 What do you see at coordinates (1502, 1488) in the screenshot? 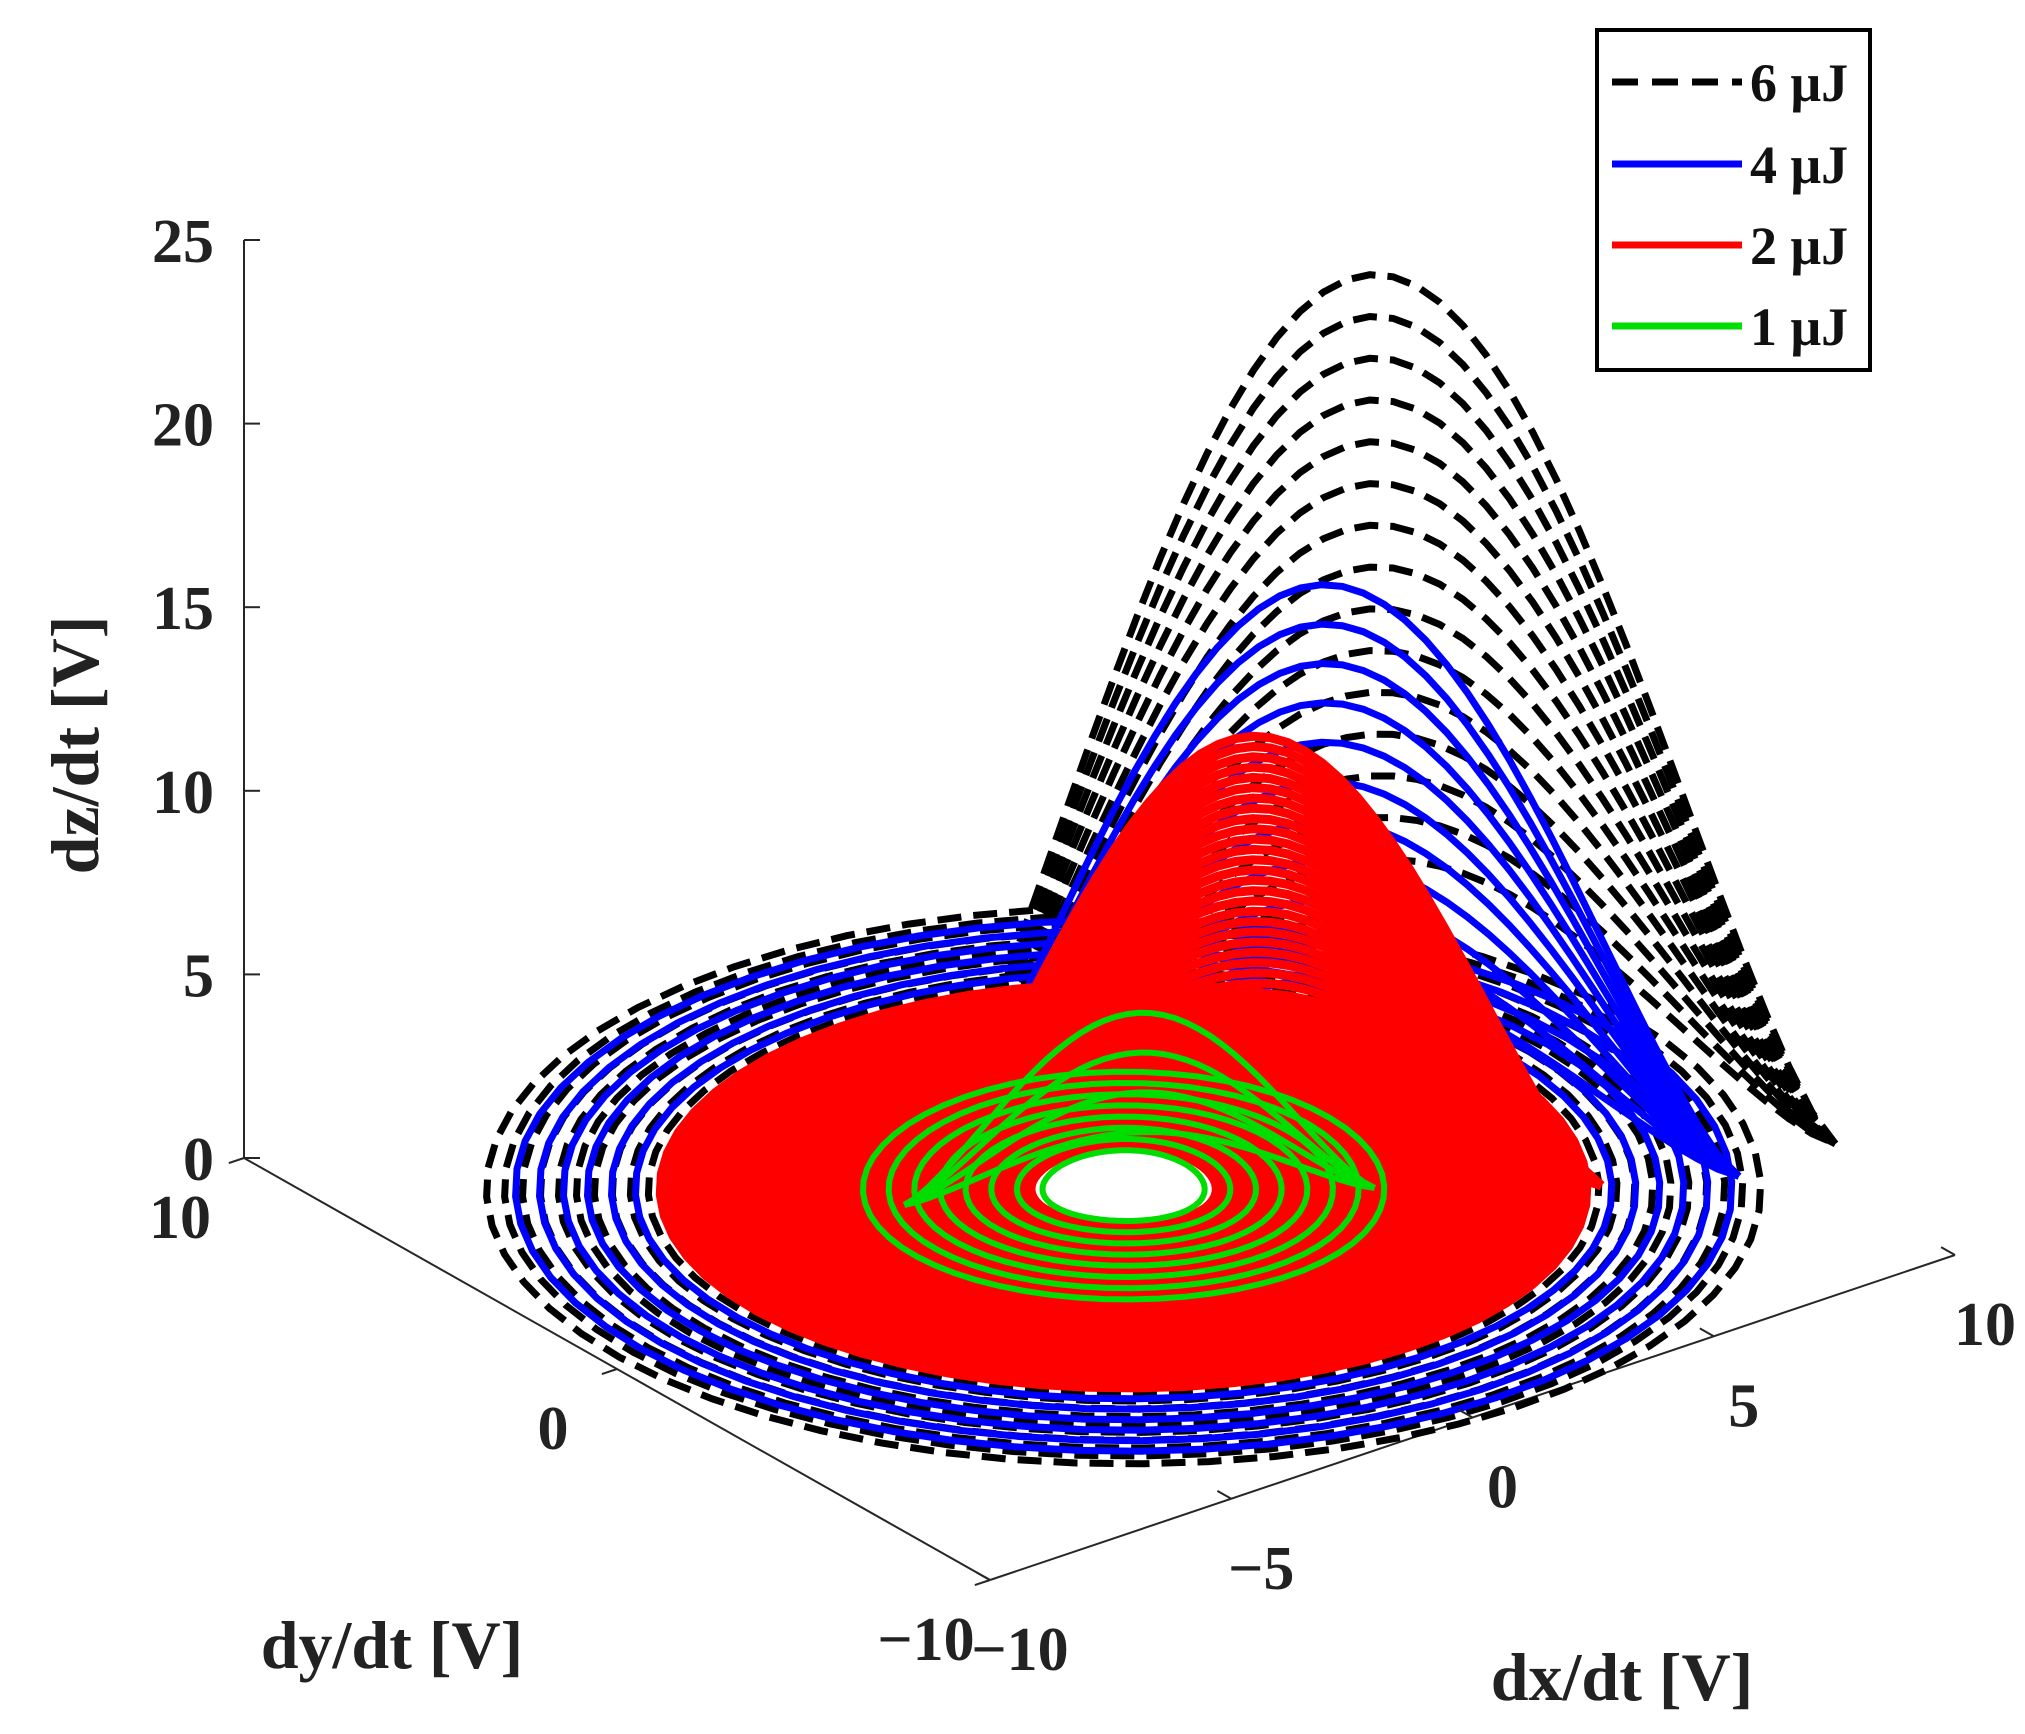
I see `x-tick-label: 0` at bounding box center [1502, 1488].